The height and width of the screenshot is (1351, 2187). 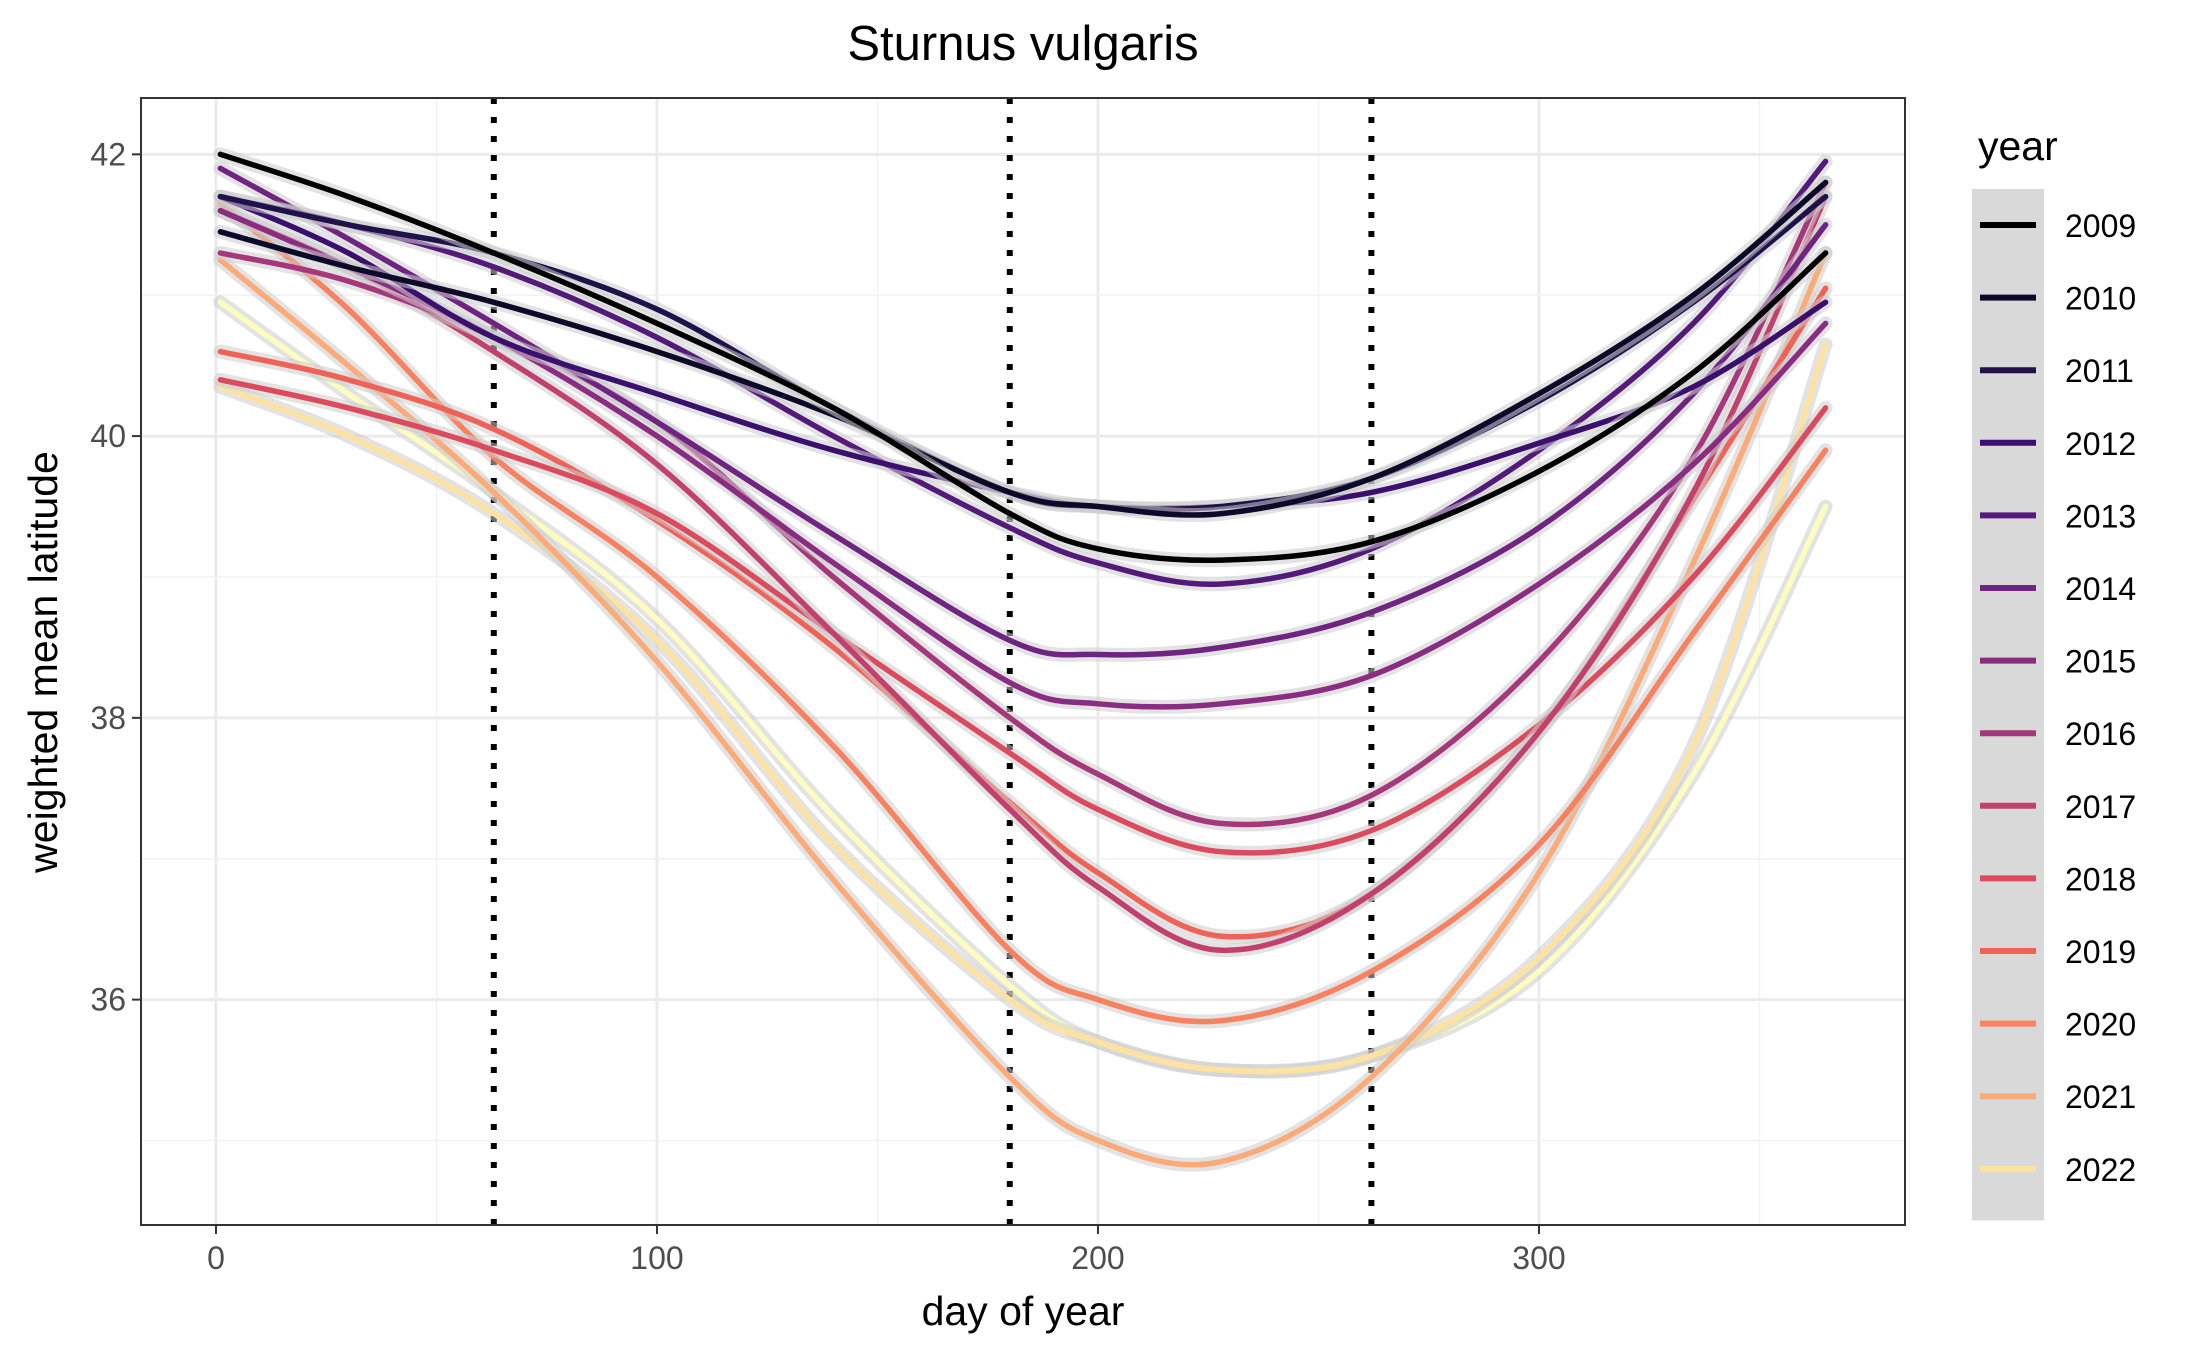 I want to click on legend-label-2012: 2012, so click(x=2100, y=444).